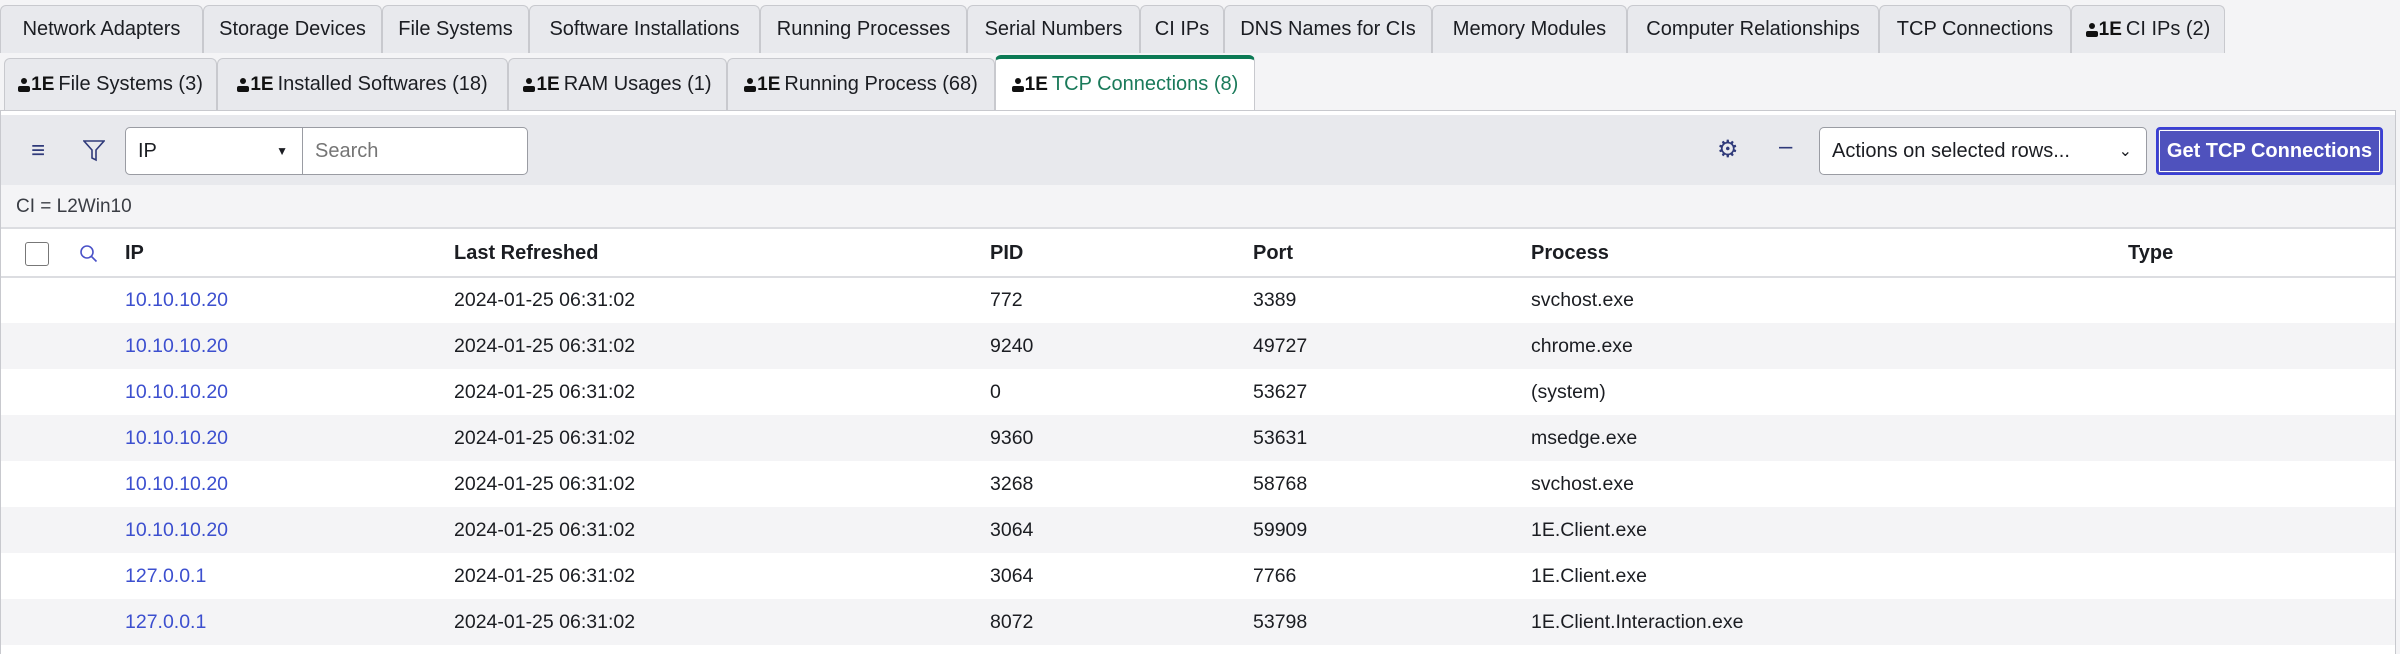  What do you see at coordinates (214, 151) in the screenshot?
I see `search-field-select: IP ▼` at bounding box center [214, 151].